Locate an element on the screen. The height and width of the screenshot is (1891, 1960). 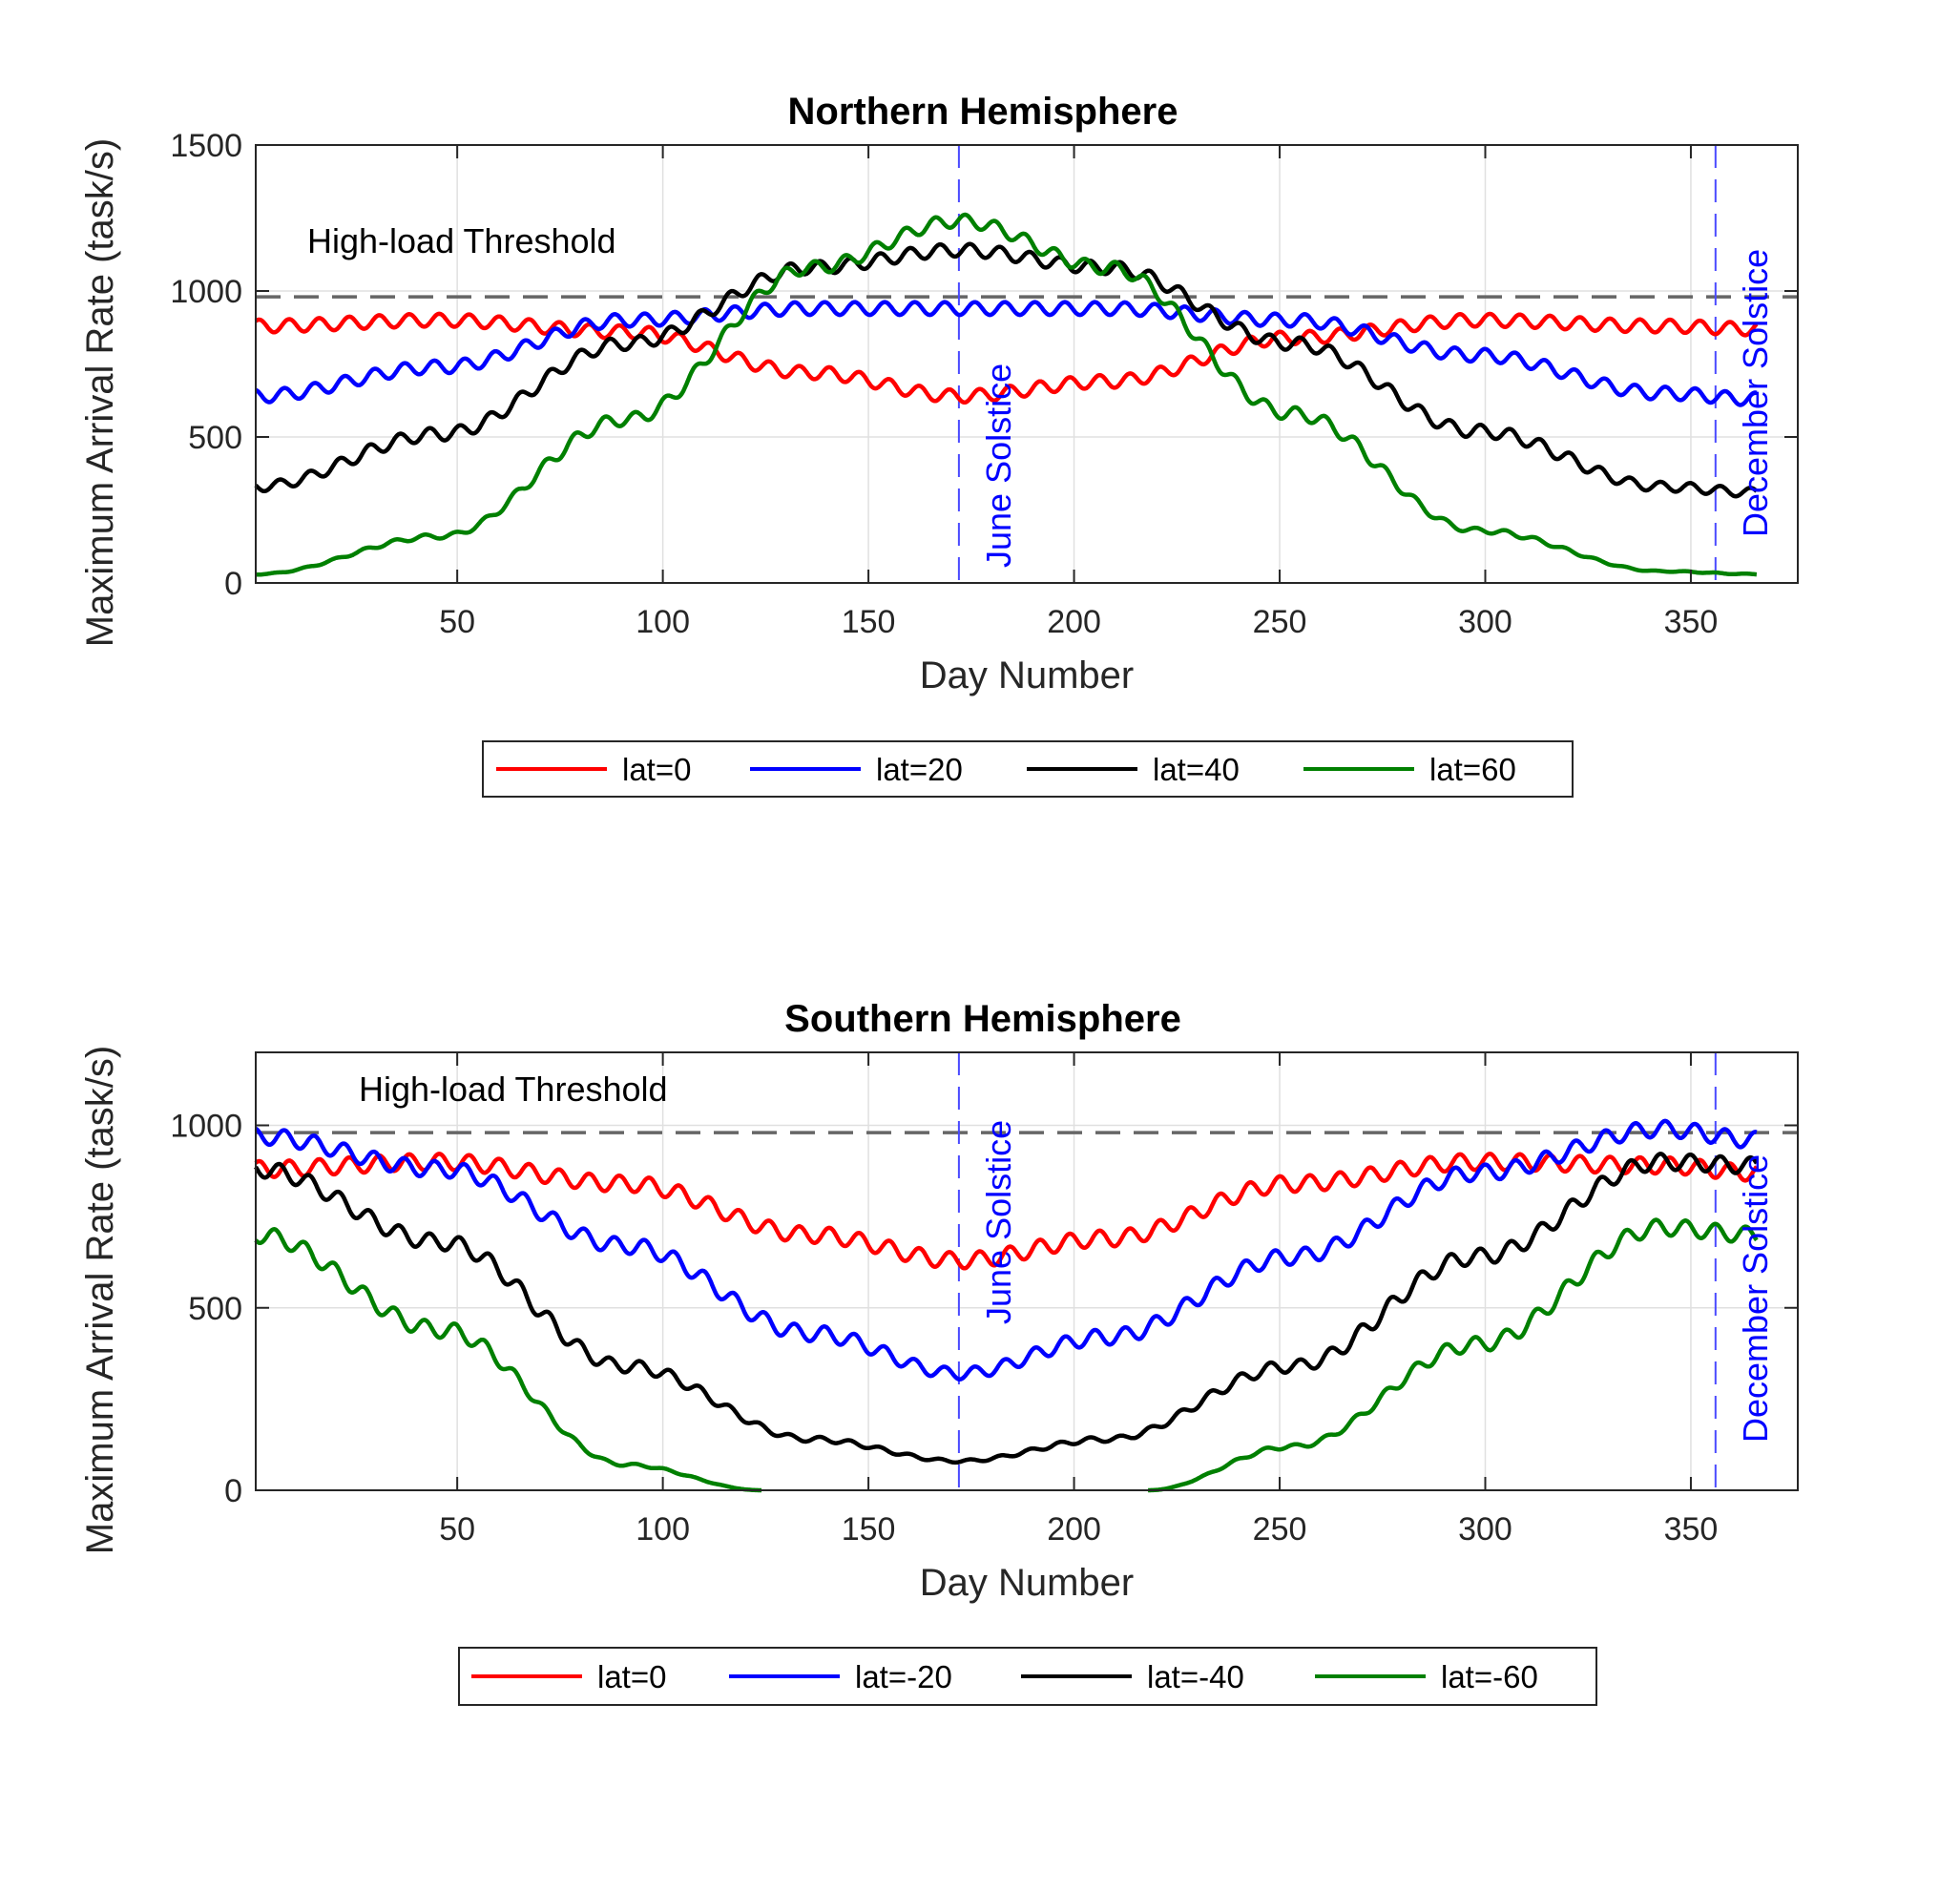
chart-title: Southern Hemisphere is located at coordinates (982, 1019).